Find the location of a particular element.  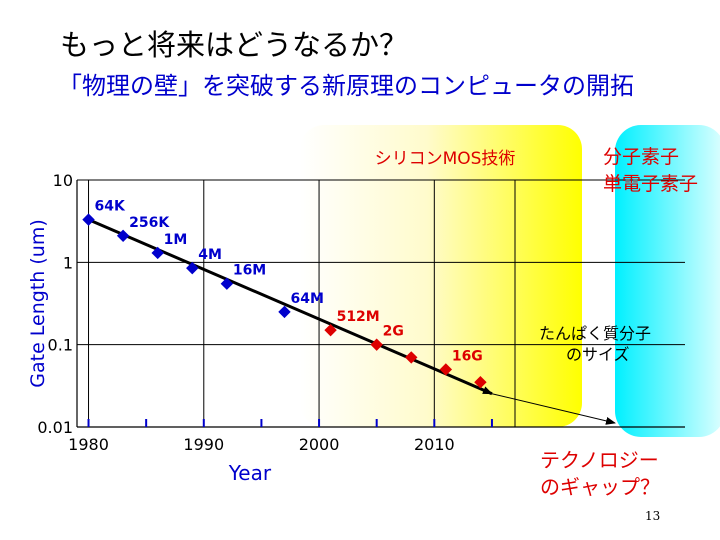

molecular-region-background is located at coordinates (667, 281).